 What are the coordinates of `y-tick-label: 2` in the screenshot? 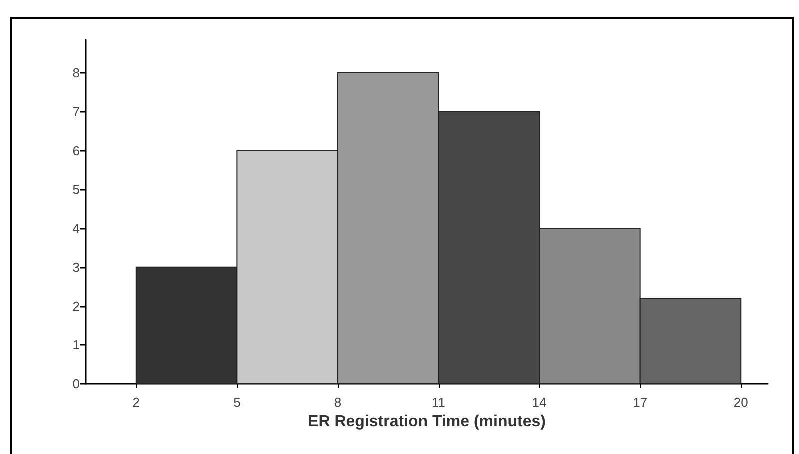 It's located at (76, 306).